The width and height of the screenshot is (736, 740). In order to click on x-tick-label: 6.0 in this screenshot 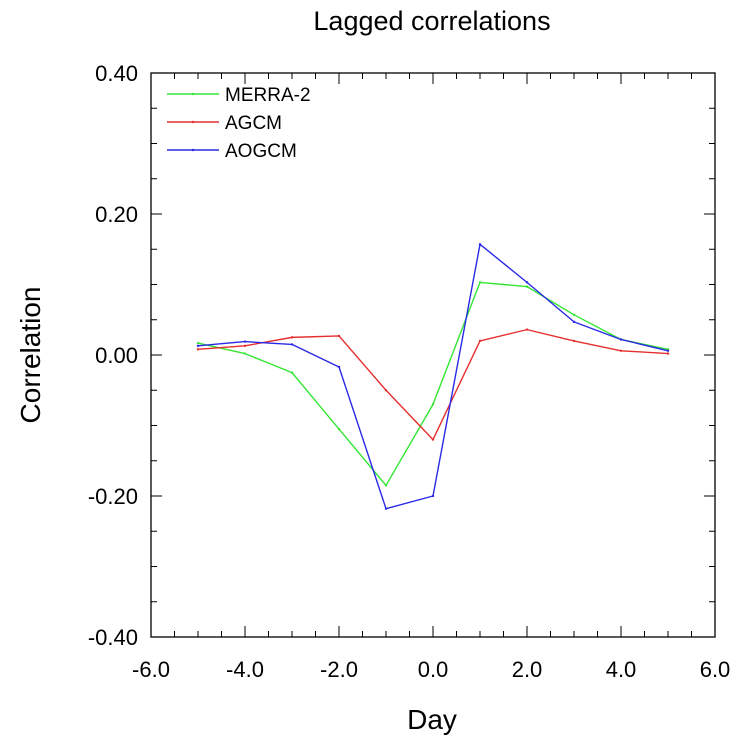, I will do `click(715, 669)`.